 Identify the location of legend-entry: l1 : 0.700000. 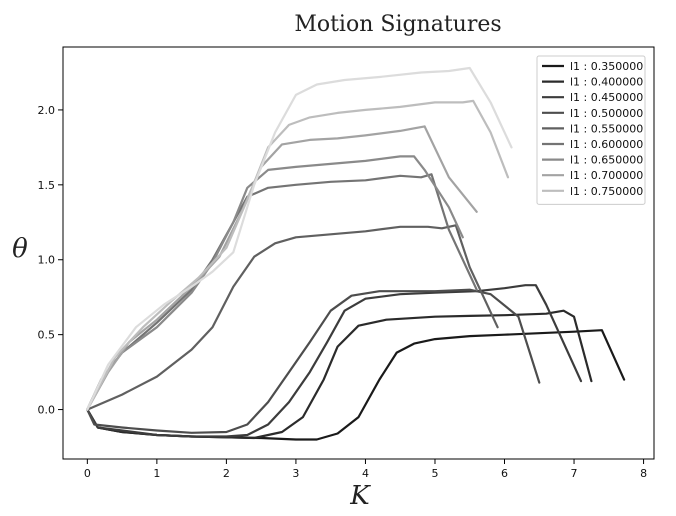
(606, 175).